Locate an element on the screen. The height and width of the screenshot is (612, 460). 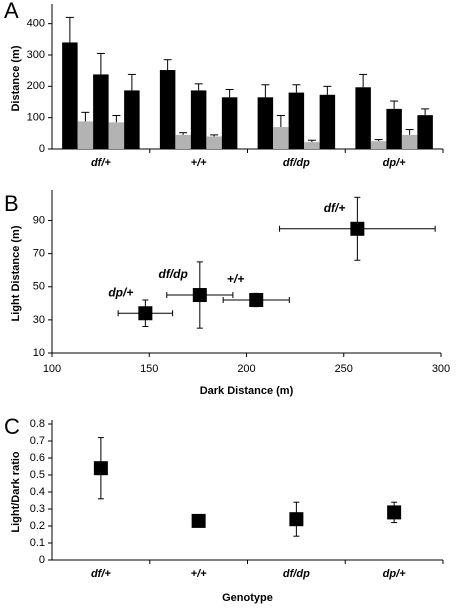
y-axis-label: Light/Dark ratio is located at coordinates (16, 492).